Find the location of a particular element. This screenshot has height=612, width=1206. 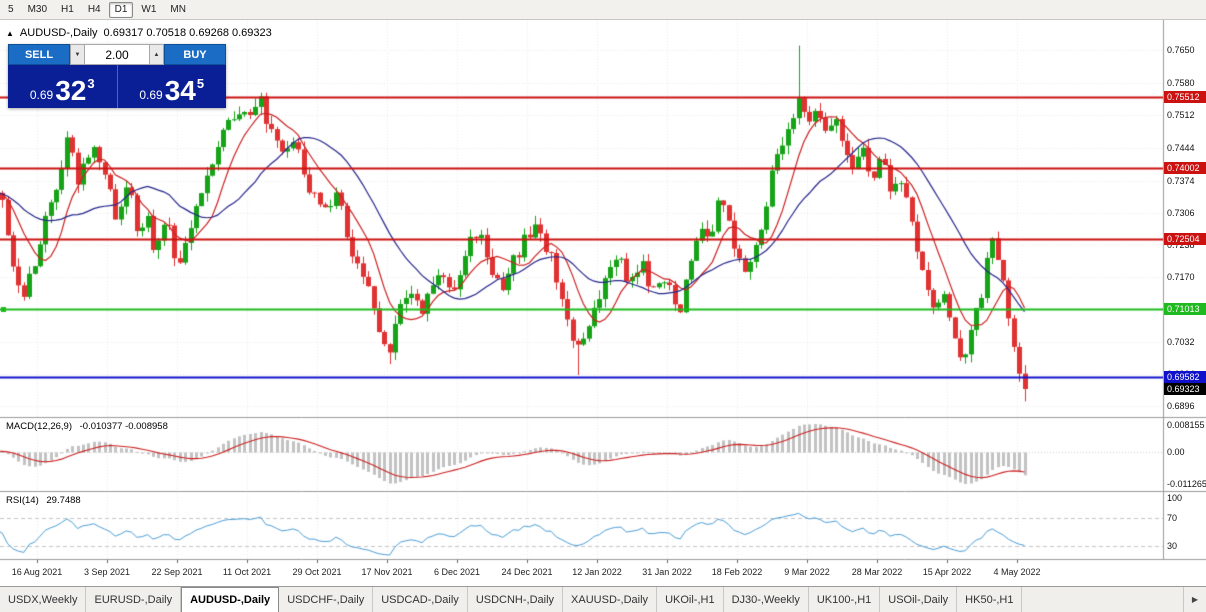

timeframe-toolbar: 5 M30 H1 H4 D1 W1 MN is located at coordinates (603, 10).